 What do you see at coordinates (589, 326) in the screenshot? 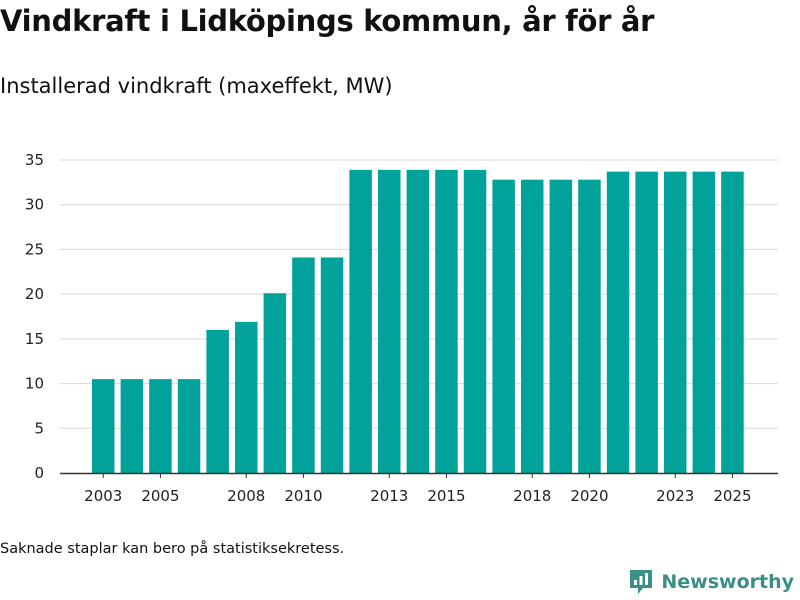
I see `bar-2020` at bounding box center [589, 326].